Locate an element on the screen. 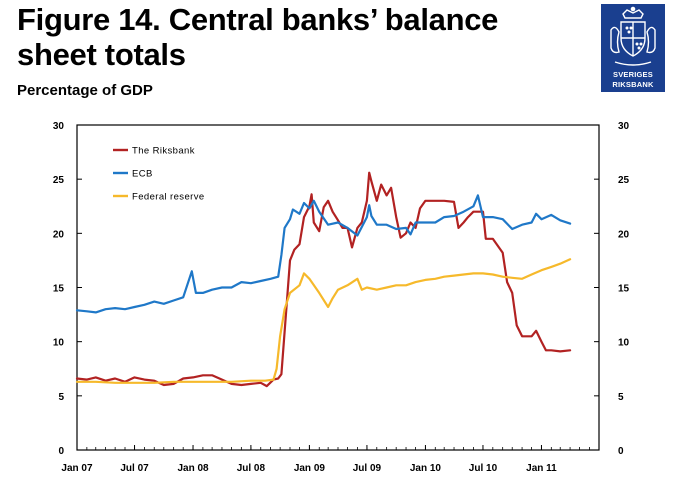  x-tick-label: Jul 07 is located at coordinates (134, 468).